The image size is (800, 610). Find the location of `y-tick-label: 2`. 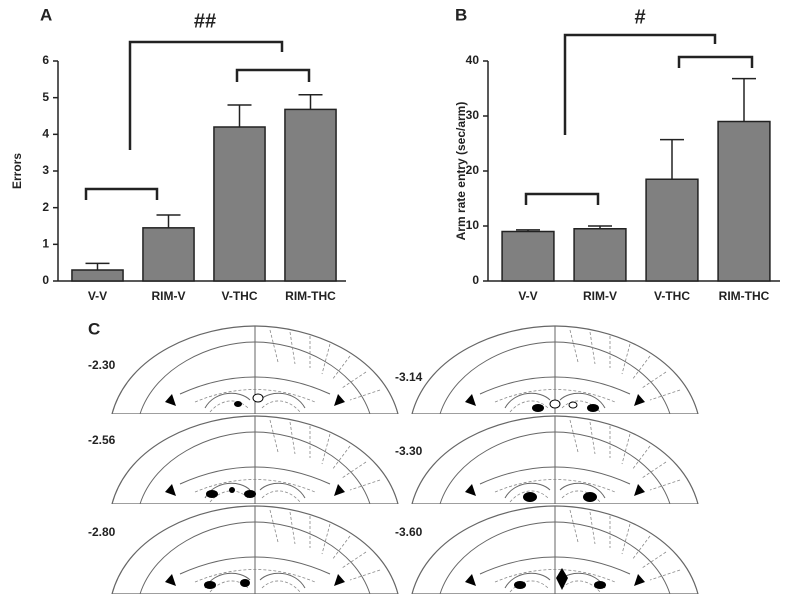

y-tick-label: 2 is located at coordinates (45, 207).